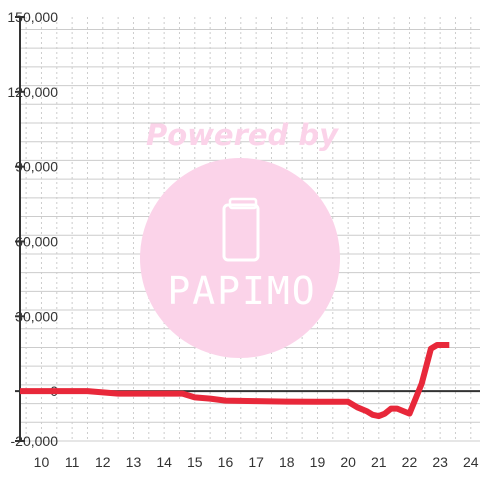  I want to click on x-tick-label: 15, so click(195, 462).